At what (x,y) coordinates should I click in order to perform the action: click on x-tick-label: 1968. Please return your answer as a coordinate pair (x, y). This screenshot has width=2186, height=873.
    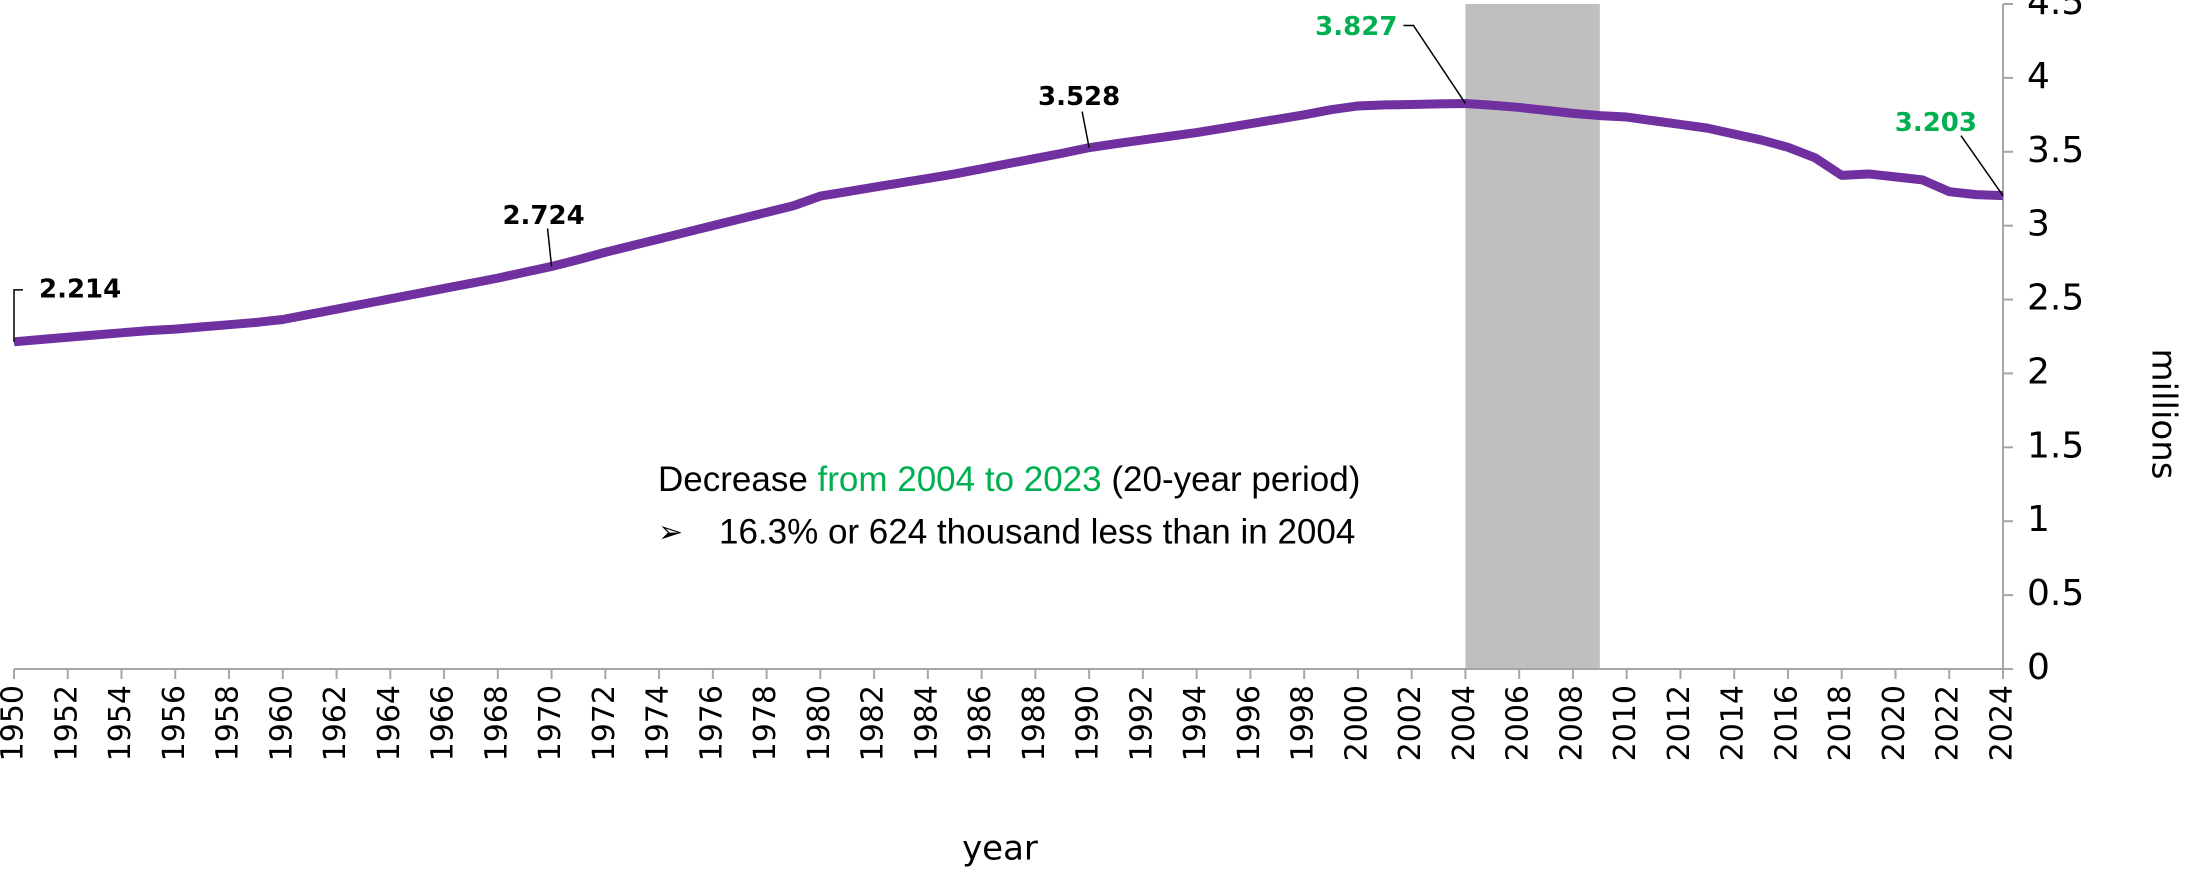
    Looking at the image, I should click on (496, 723).